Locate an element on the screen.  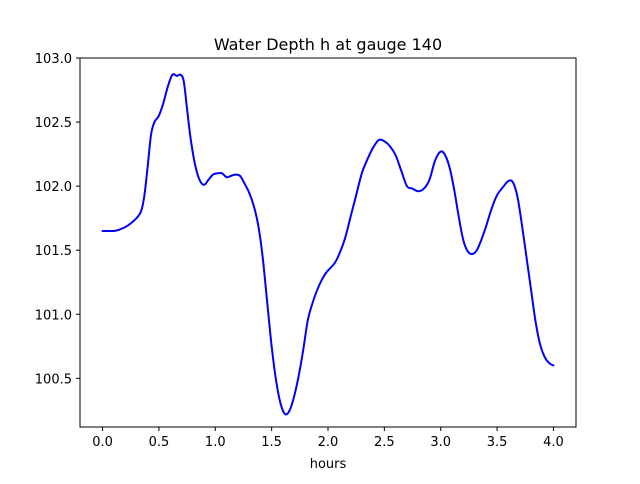
x-axis-ticks: 0.0 0.5 1.0 1.5 2.0 2.5 3.0 3.5 4.0 is located at coordinates (328, 438).